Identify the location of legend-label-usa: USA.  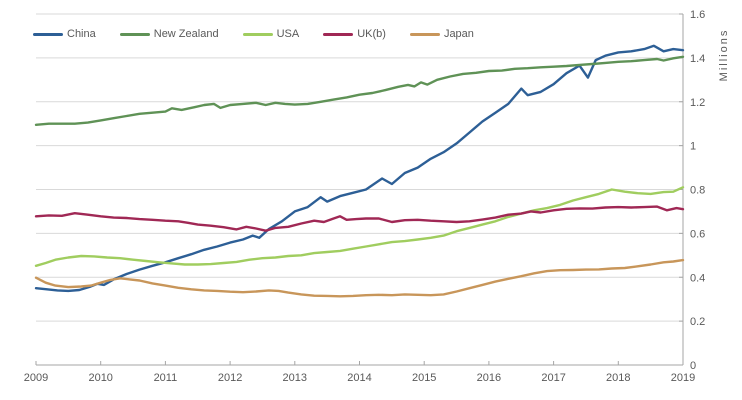
(288, 34).